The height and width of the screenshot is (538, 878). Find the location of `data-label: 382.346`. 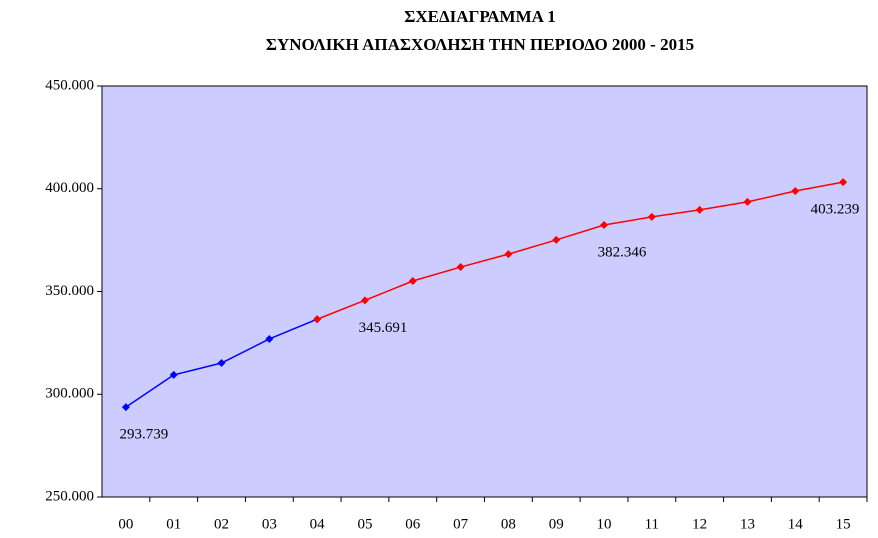

data-label: 382.346 is located at coordinates (622, 252).